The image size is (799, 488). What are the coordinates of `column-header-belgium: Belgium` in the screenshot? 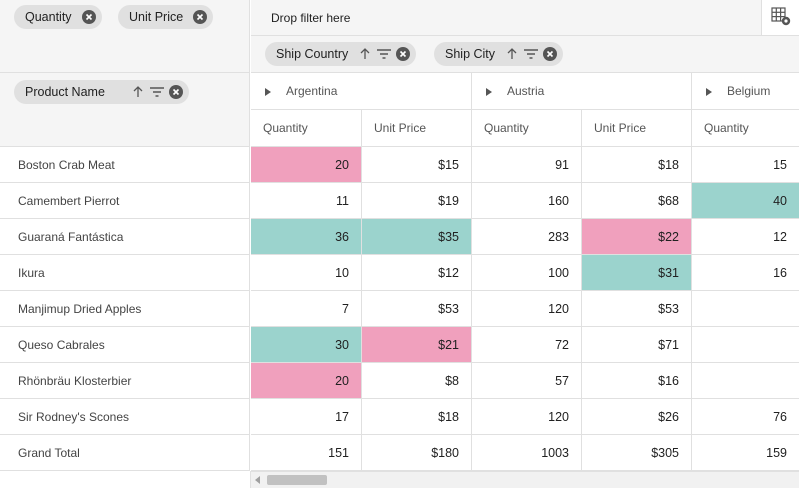 It's located at (745, 91).